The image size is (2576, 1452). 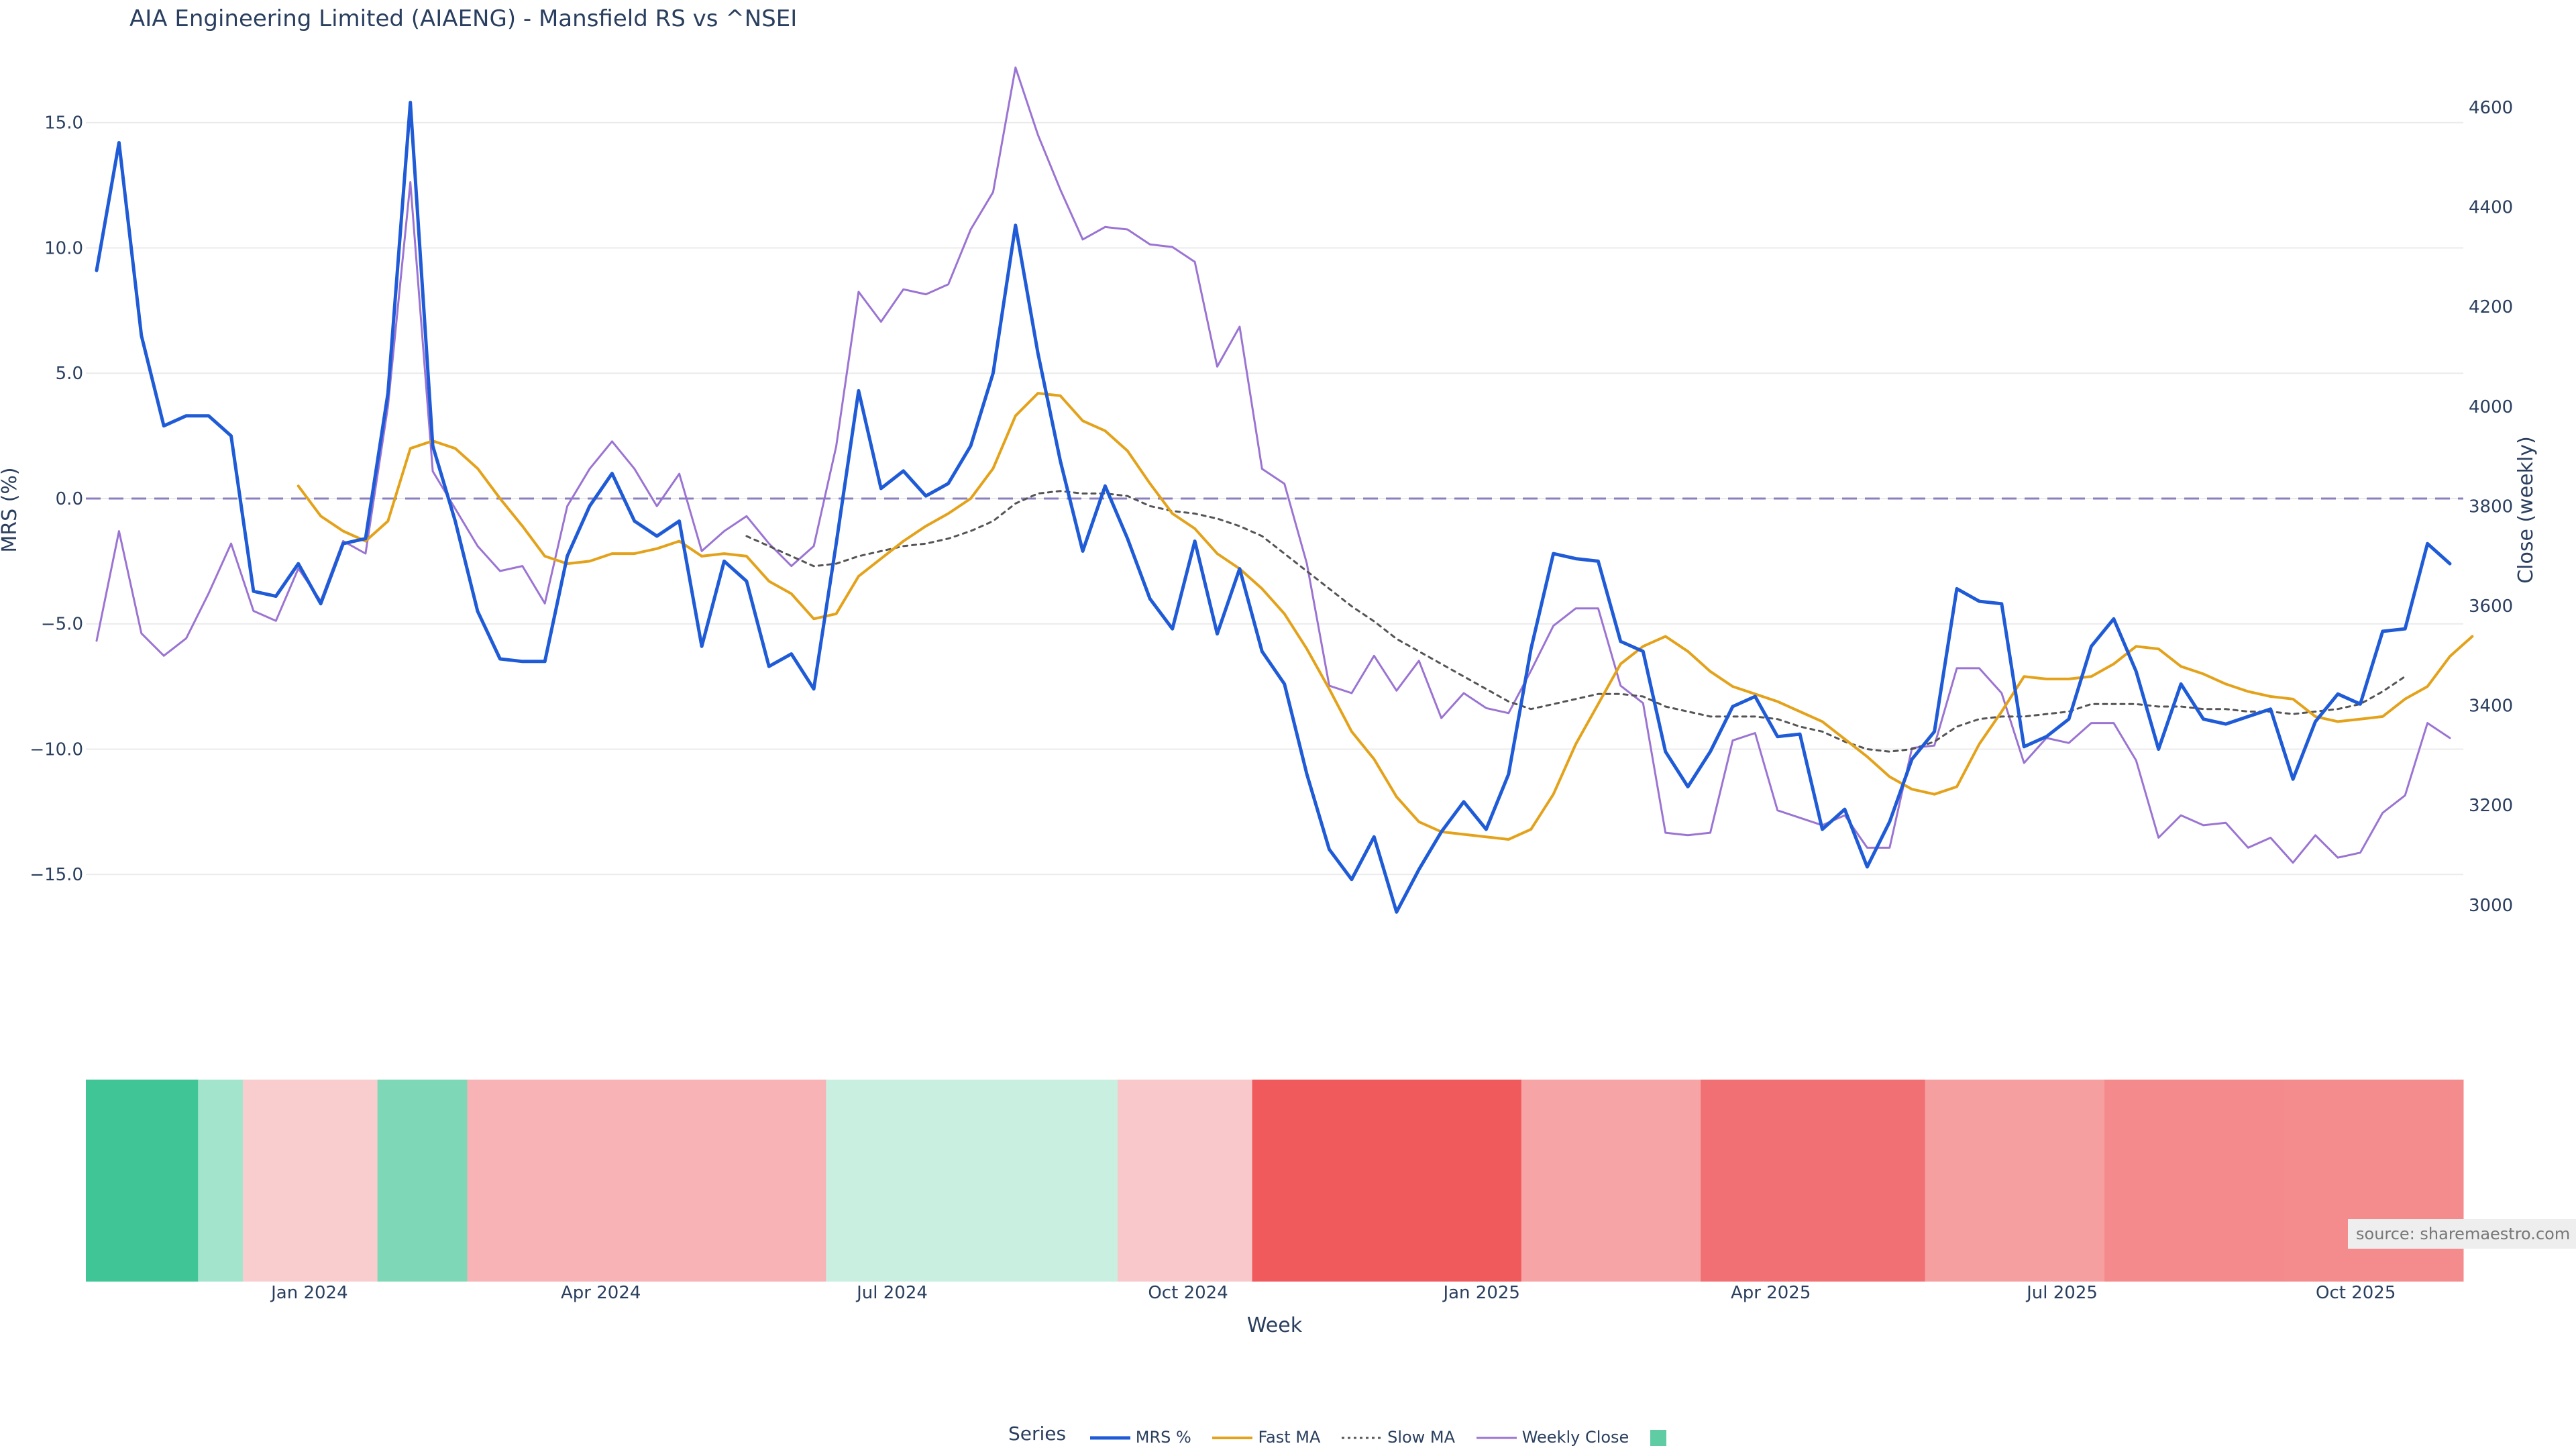 I want to click on x-tick-label: Jul 2025, so click(x=2061, y=1293).